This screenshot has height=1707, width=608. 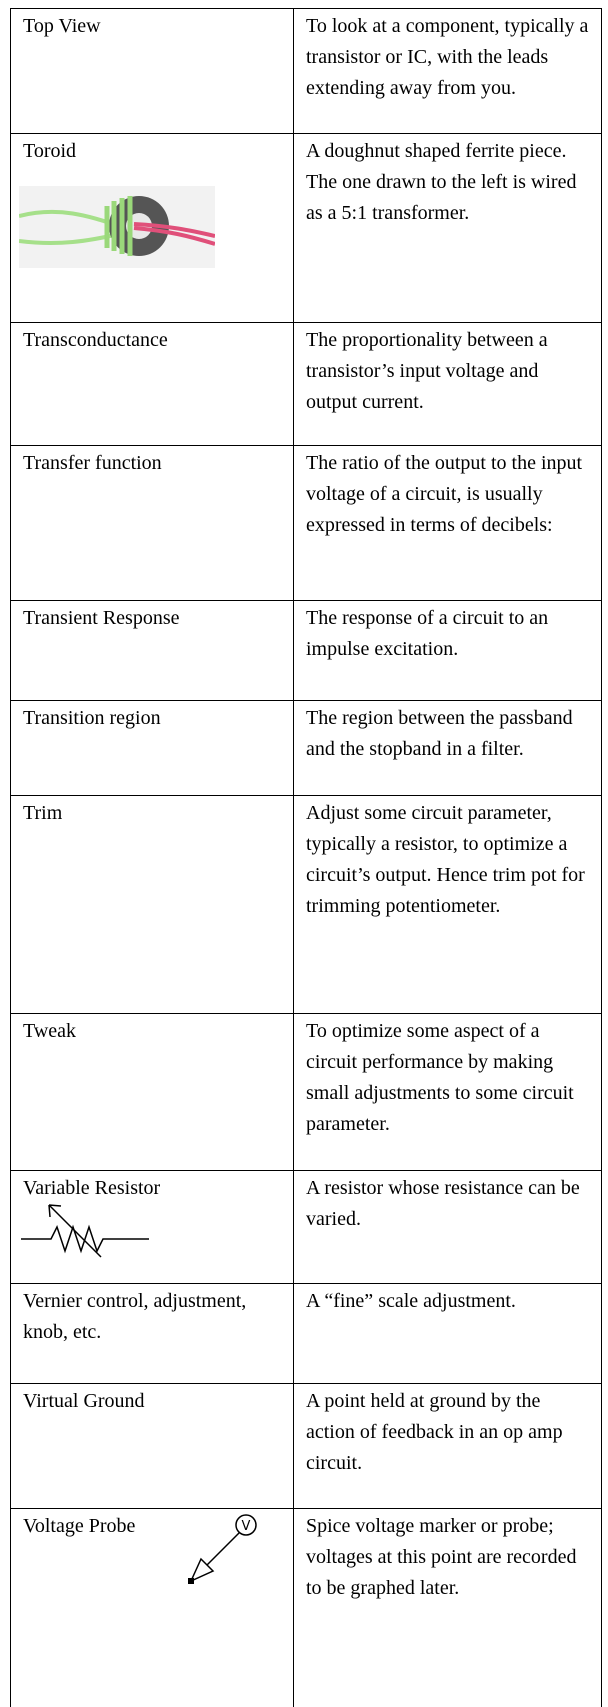 I want to click on toroid-image, so click(x=117, y=227).